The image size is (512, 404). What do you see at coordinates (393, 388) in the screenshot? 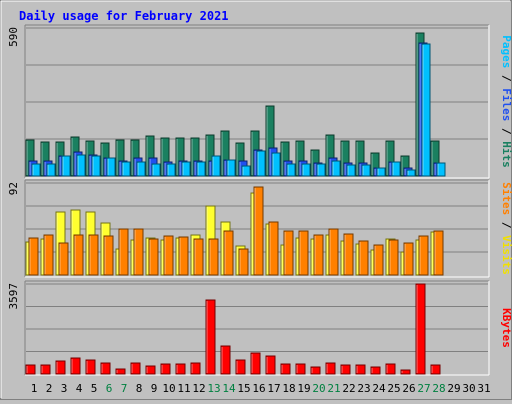
I see `x-tick-label: 25` at bounding box center [393, 388].